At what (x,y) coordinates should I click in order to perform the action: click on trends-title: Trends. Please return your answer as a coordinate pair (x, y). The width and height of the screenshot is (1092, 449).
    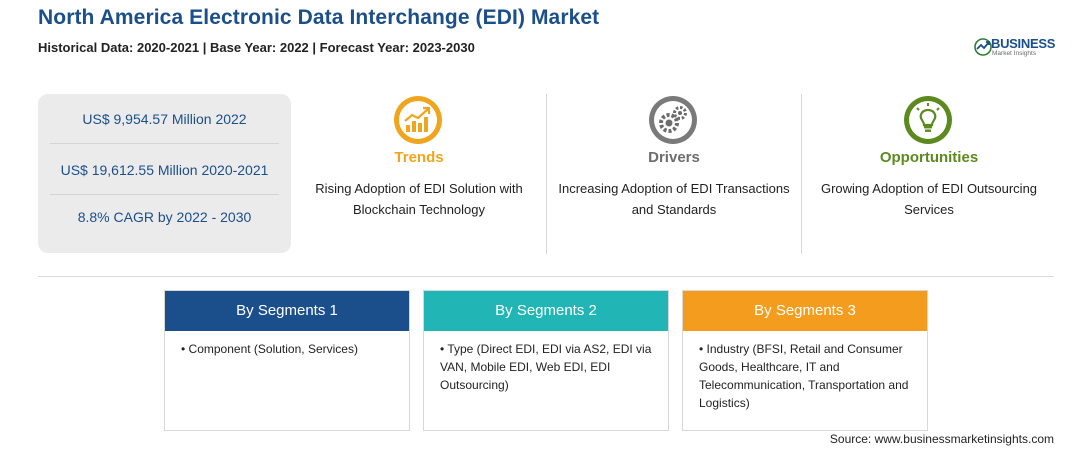
    Looking at the image, I should click on (419, 157).